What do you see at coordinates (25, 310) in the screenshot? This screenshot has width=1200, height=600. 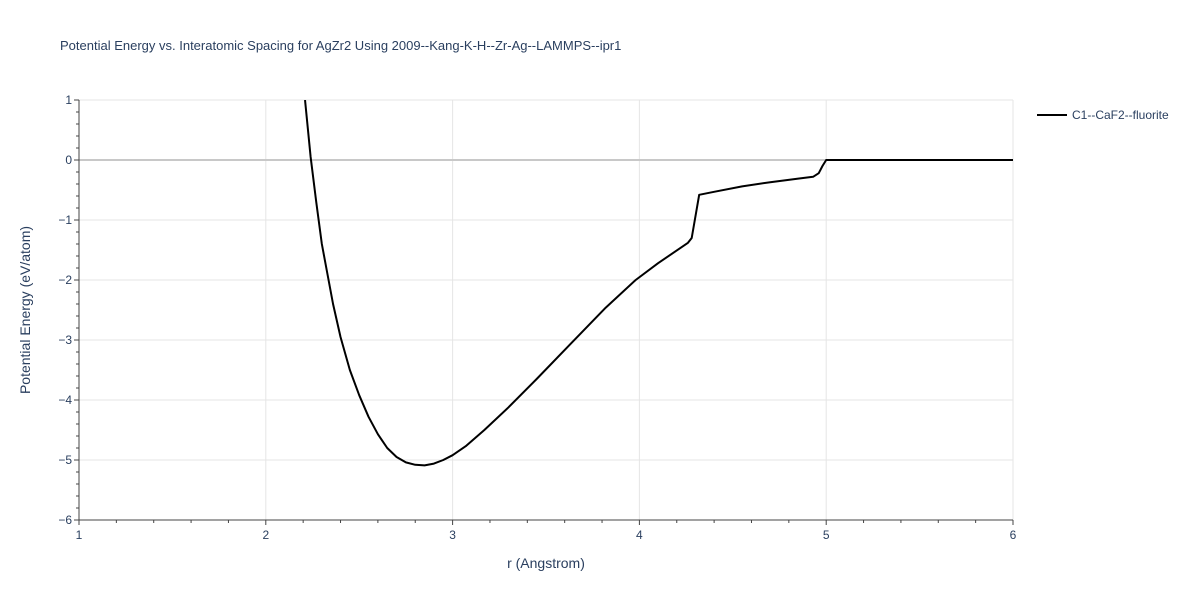 I see `y-axis-title: Potential Energy (eV/atom)` at bounding box center [25, 310].